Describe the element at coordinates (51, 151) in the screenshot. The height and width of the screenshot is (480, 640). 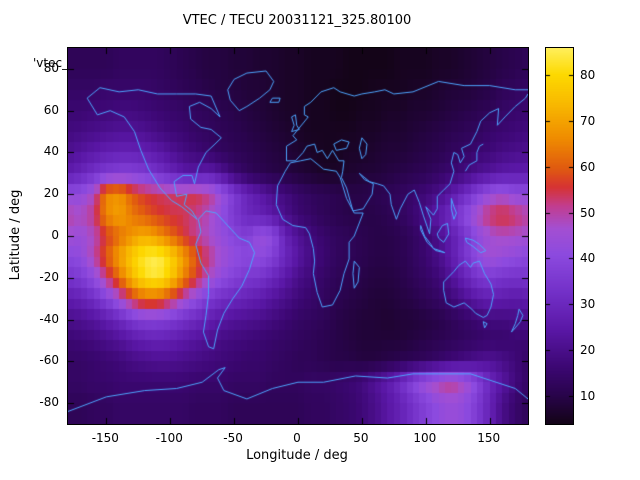
I see `y-tick-label: 40` at that location.